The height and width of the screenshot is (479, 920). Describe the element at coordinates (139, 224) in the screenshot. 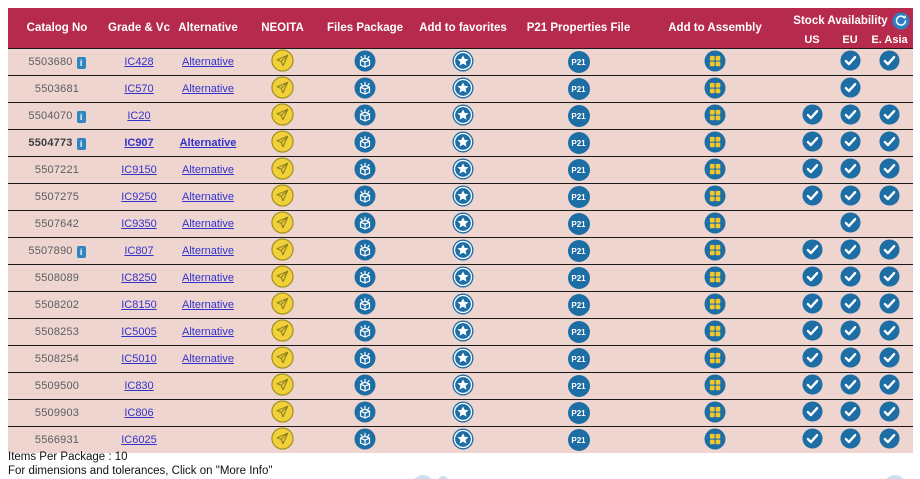

I see `grade-link: IC9350` at that location.